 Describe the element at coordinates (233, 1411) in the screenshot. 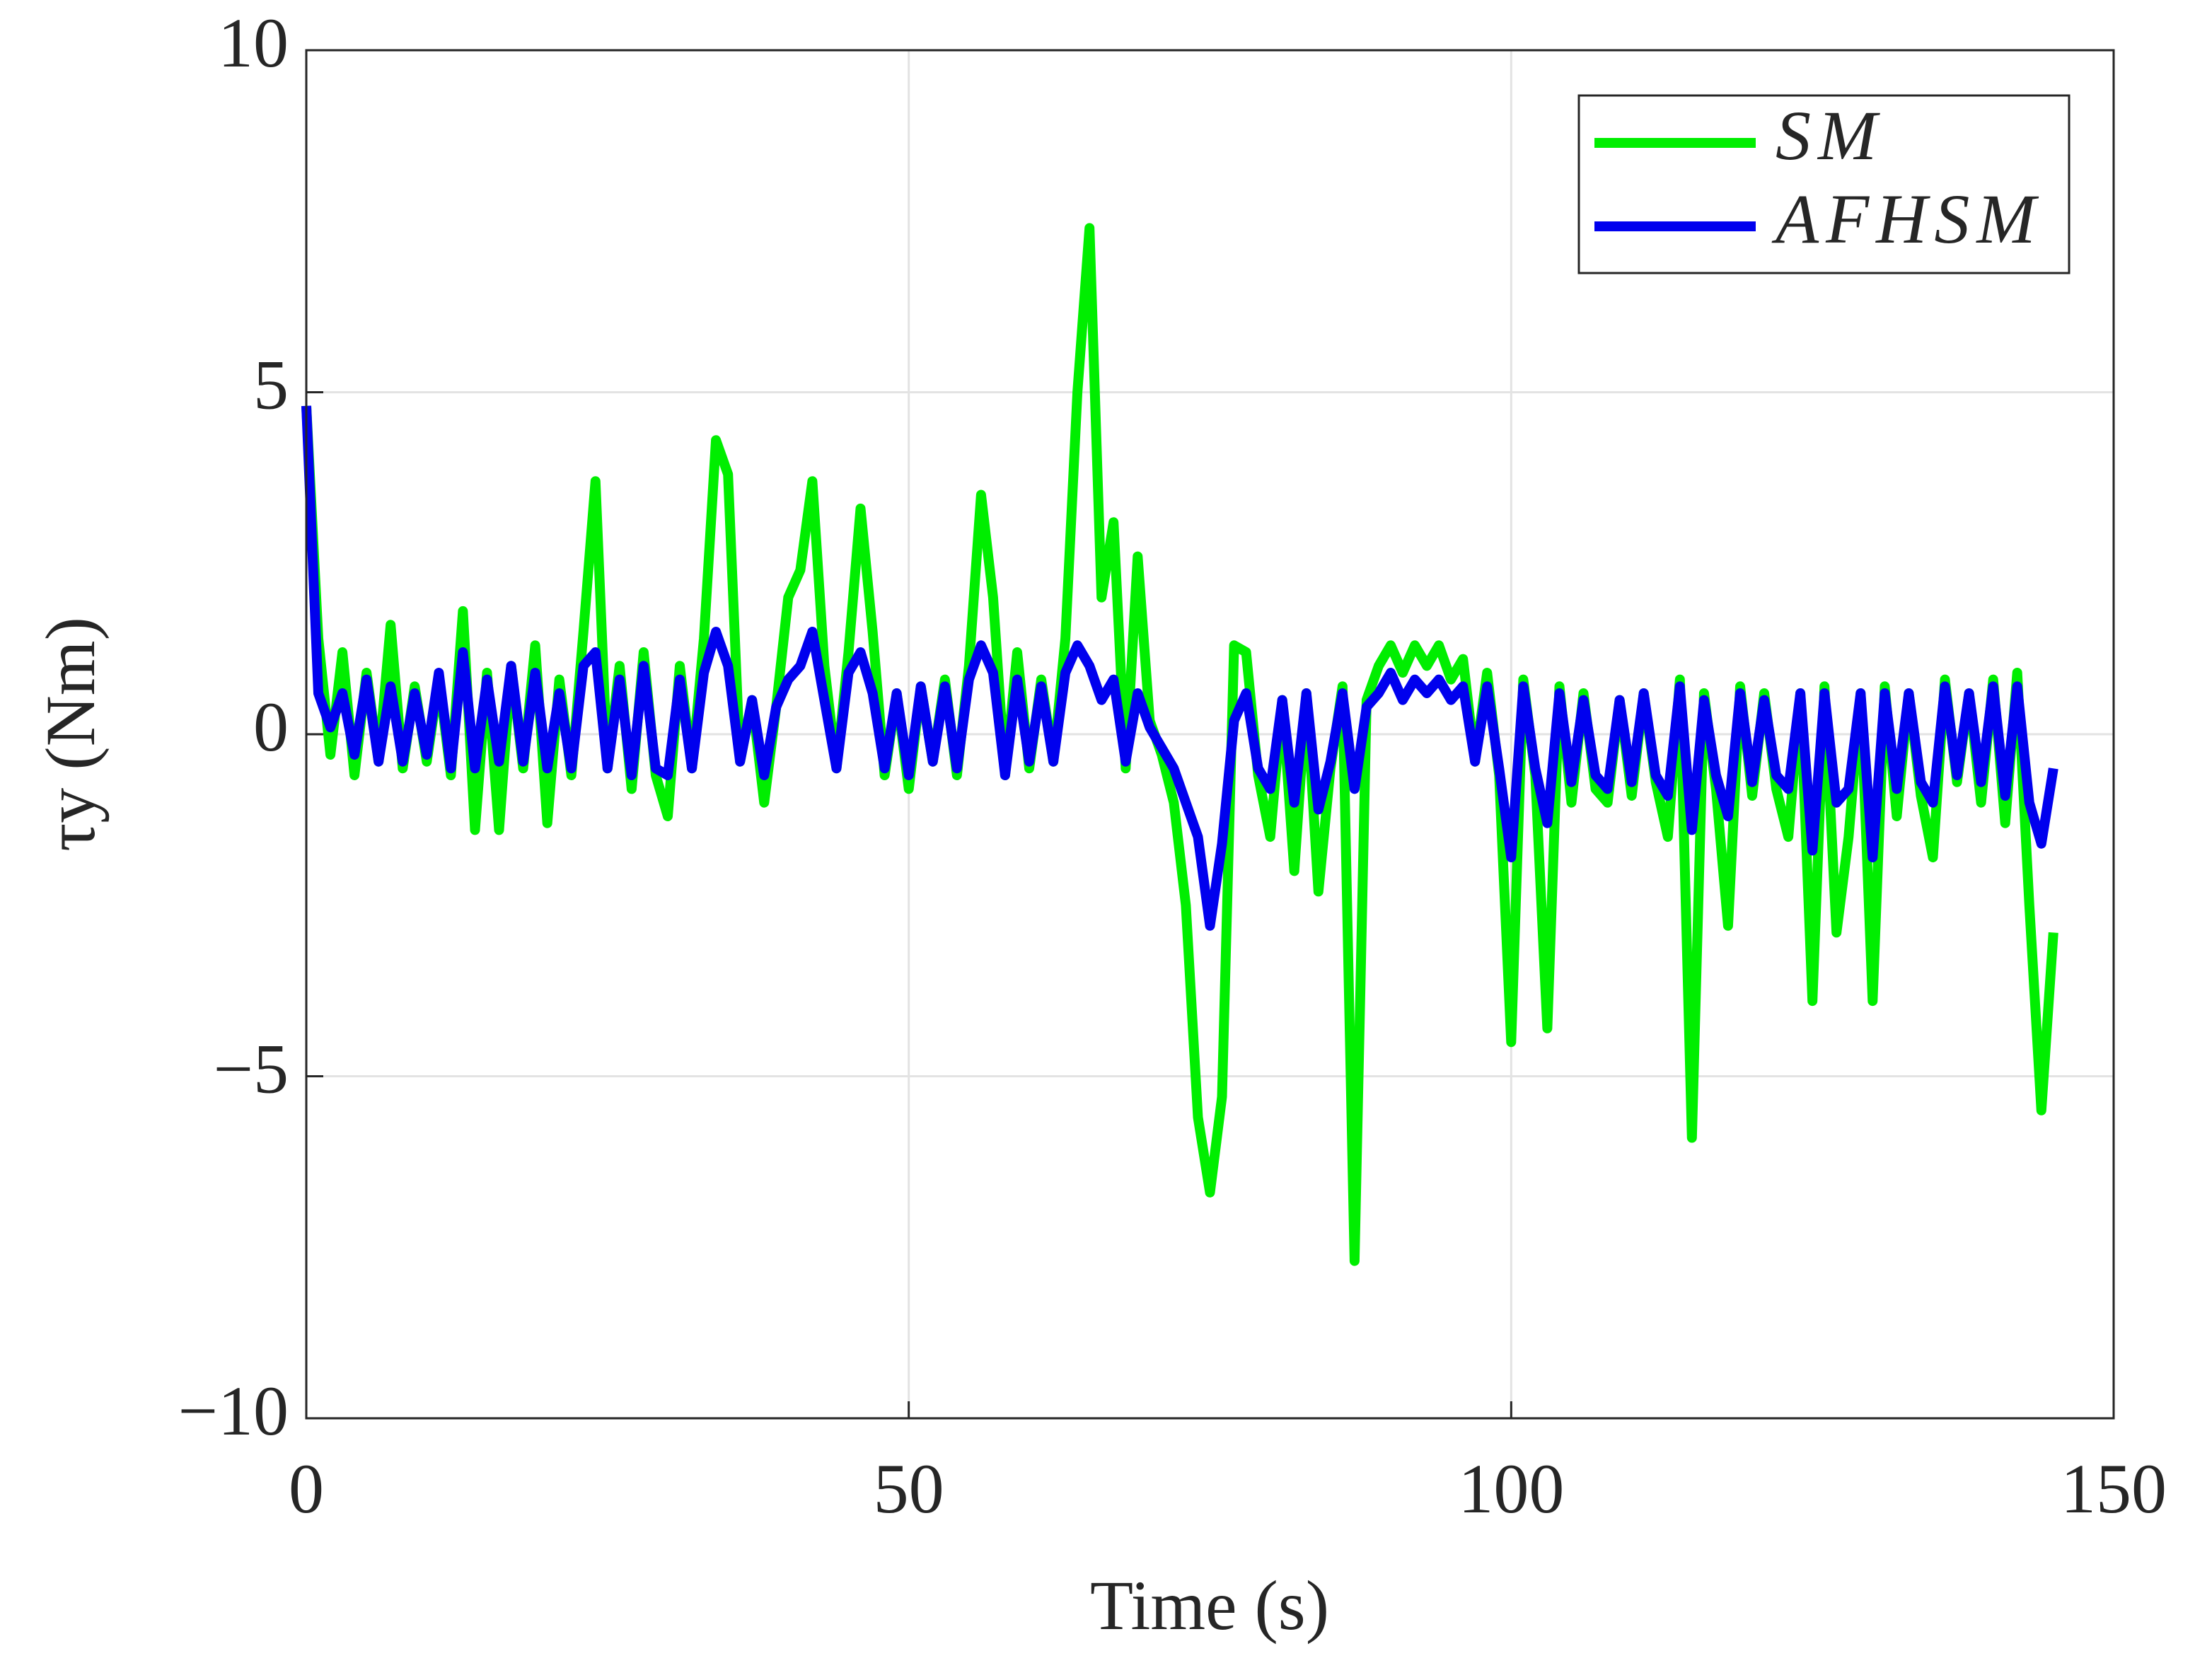

I see `y-tick-label: −10` at that location.